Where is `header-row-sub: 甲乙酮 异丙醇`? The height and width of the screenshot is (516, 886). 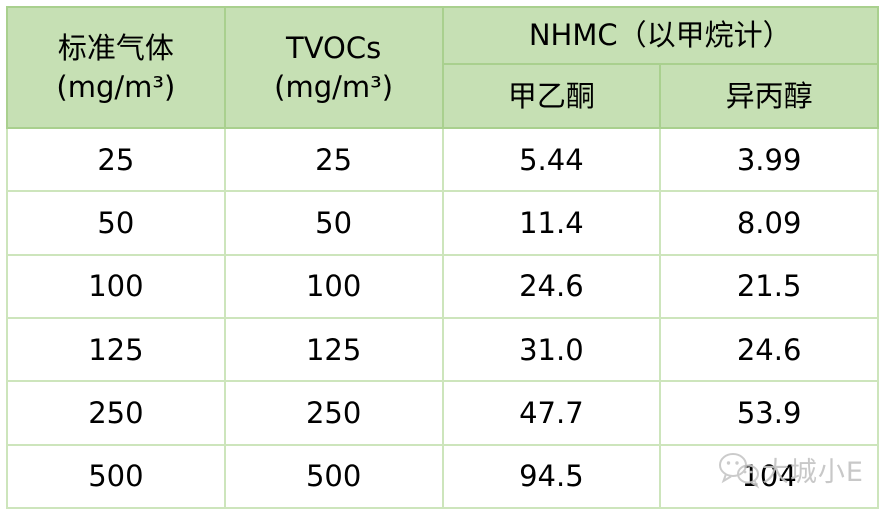
header-row-sub: 甲乙酮 异丙醇 is located at coordinates (443, 96).